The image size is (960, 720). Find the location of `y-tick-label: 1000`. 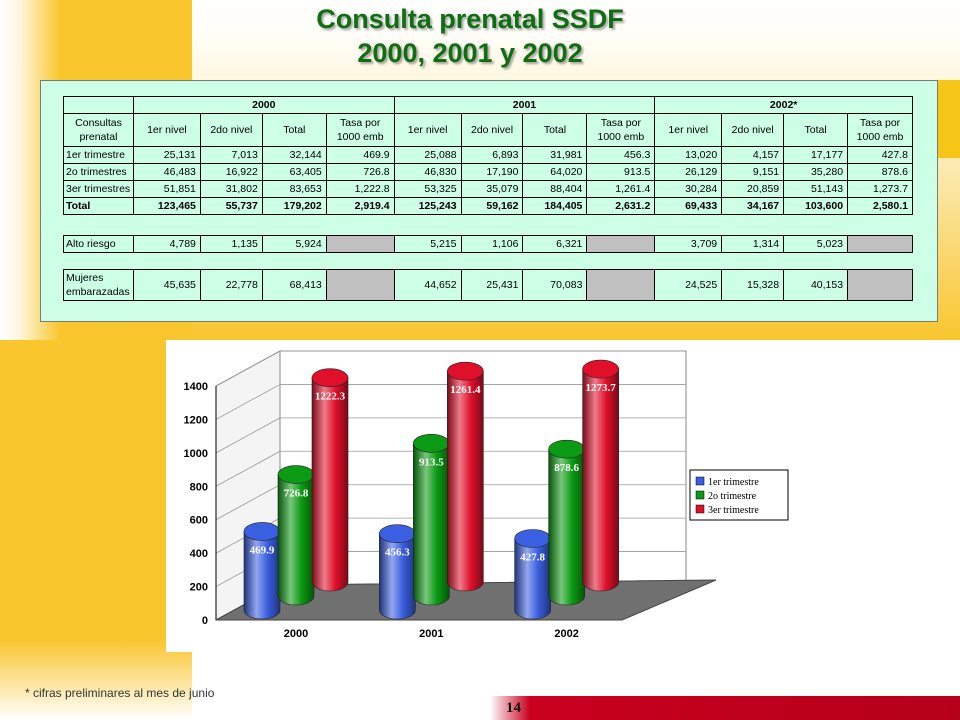

y-tick-label: 1000 is located at coordinates (196, 454).